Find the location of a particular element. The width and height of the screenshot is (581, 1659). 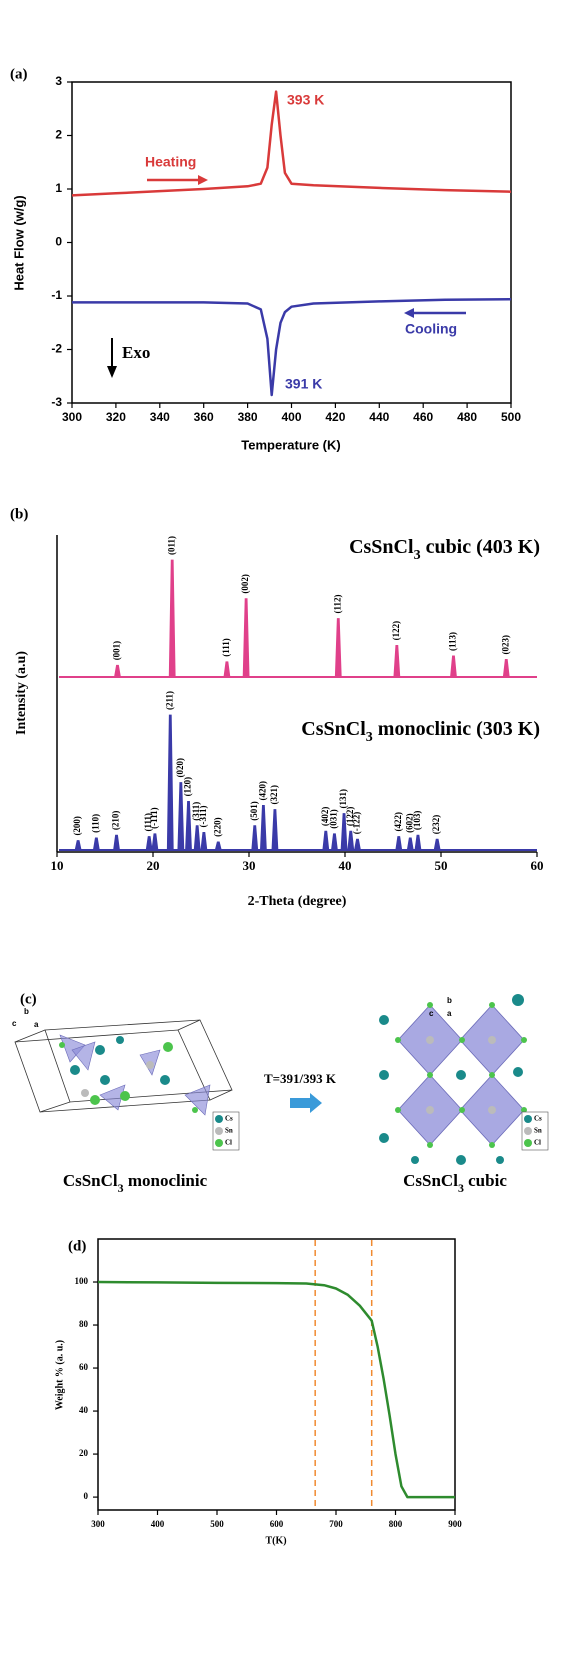

y-tick-label: -1 is located at coordinates (56, 295).